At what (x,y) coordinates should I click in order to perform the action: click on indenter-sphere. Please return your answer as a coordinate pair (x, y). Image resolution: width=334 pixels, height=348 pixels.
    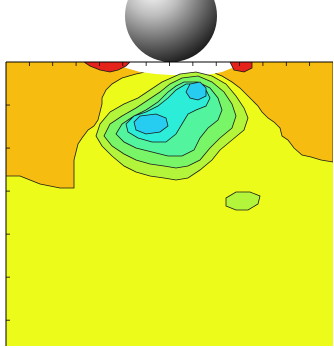
    Looking at the image, I should click on (171, 31).